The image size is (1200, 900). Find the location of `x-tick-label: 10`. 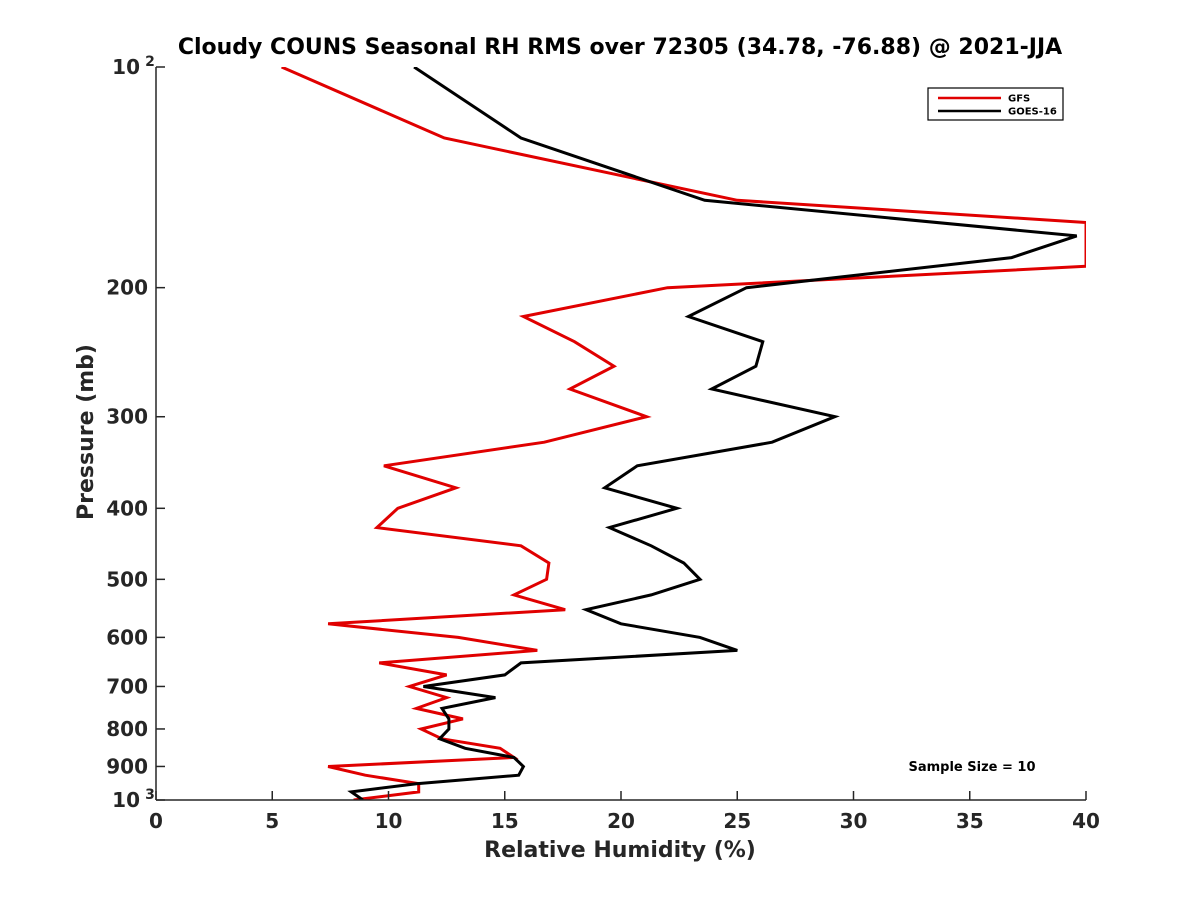

x-tick-label: 10 is located at coordinates (389, 821).